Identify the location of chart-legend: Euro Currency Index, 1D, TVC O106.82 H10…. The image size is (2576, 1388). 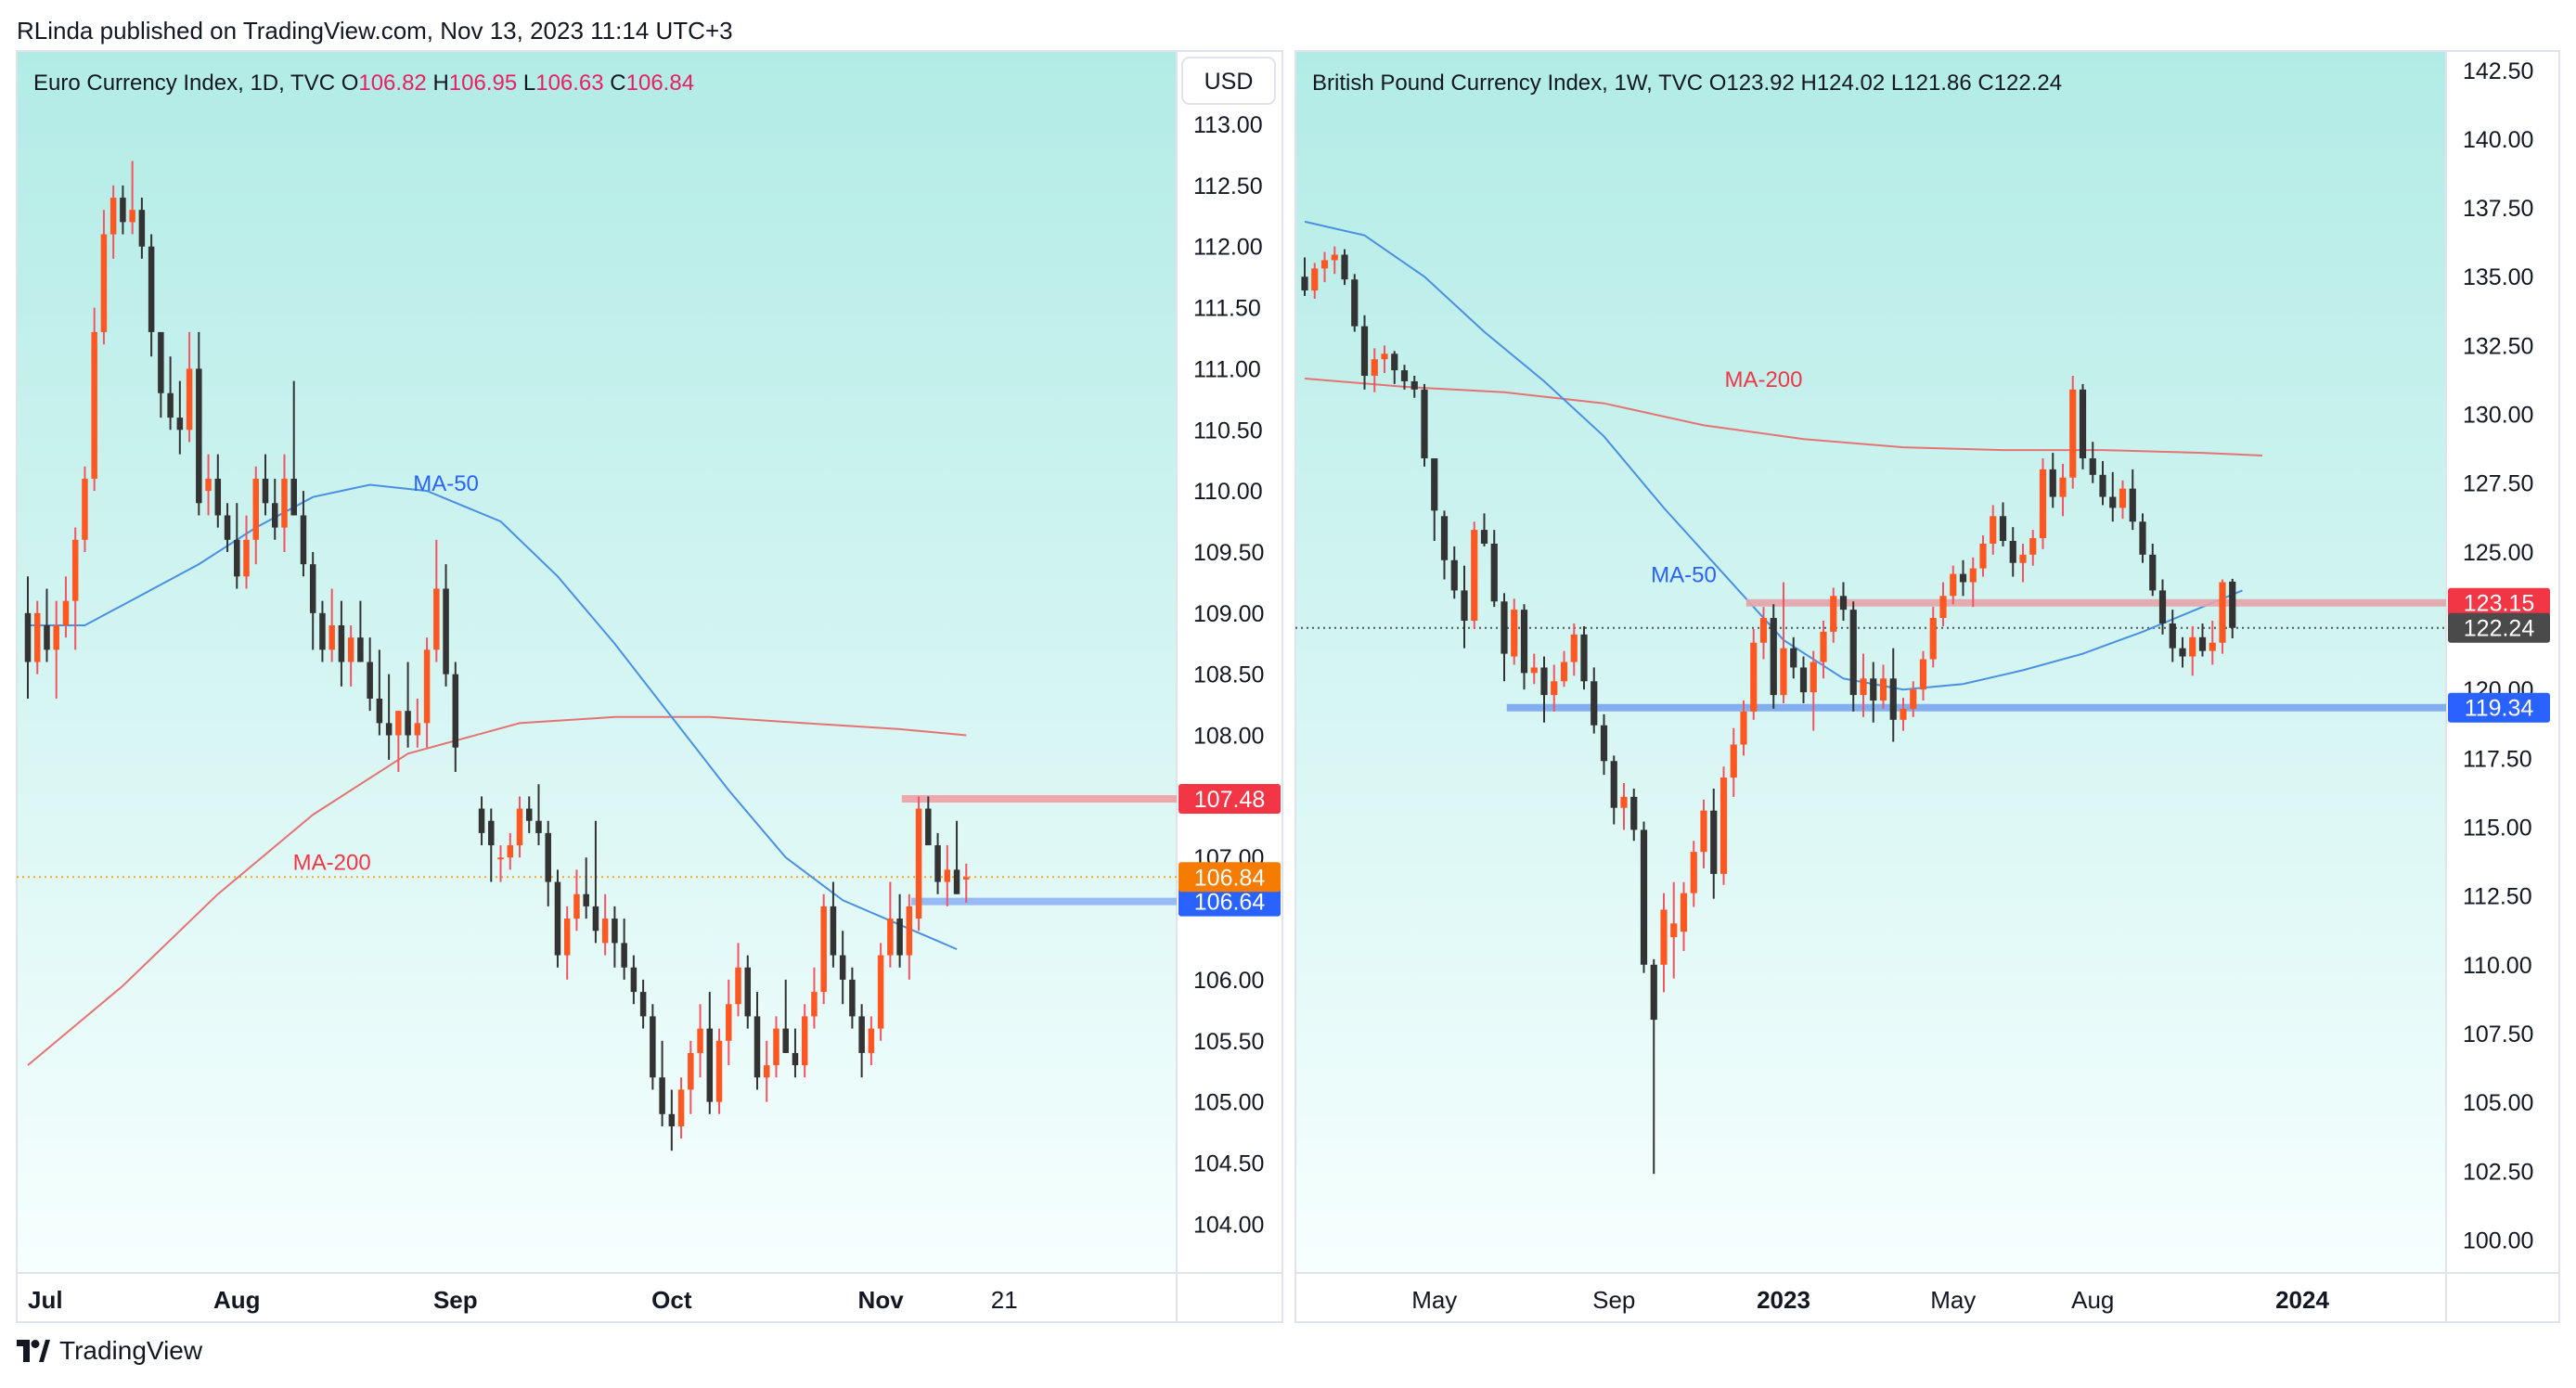
(363, 84).